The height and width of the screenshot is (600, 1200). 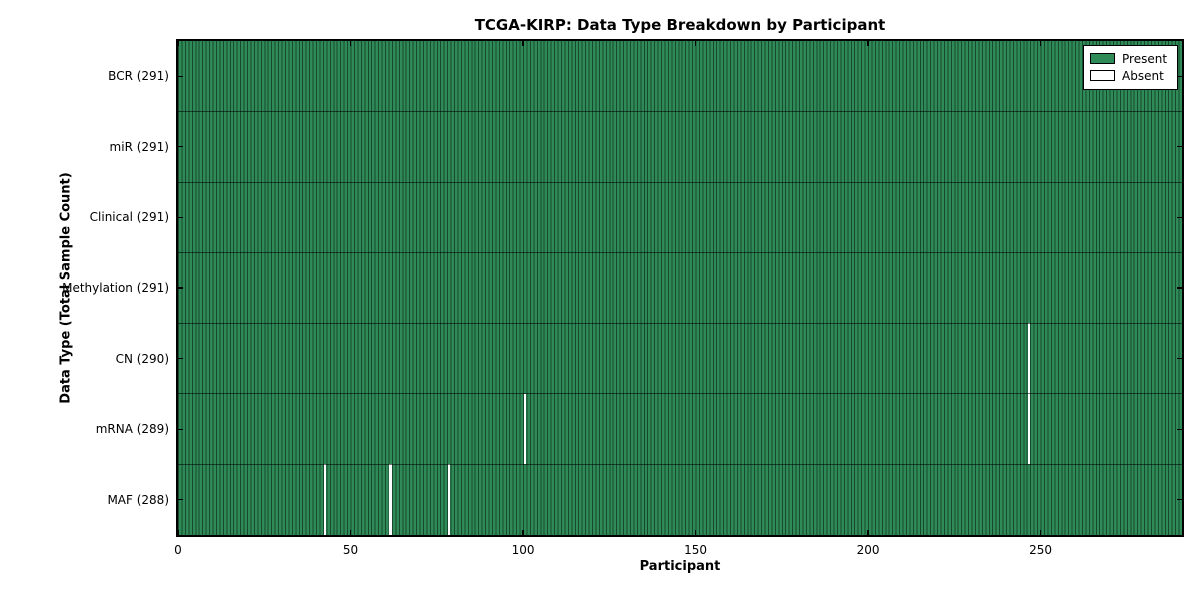 What do you see at coordinates (132, 429) in the screenshot?
I see `y-tick-label: mRNA (289)` at bounding box center [132, 429].